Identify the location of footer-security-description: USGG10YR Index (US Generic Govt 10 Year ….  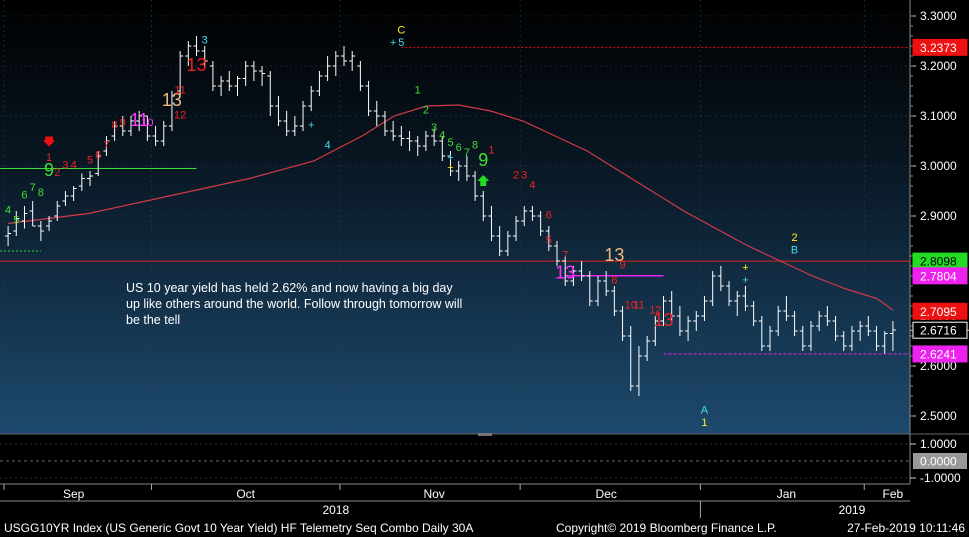
(239, 528).